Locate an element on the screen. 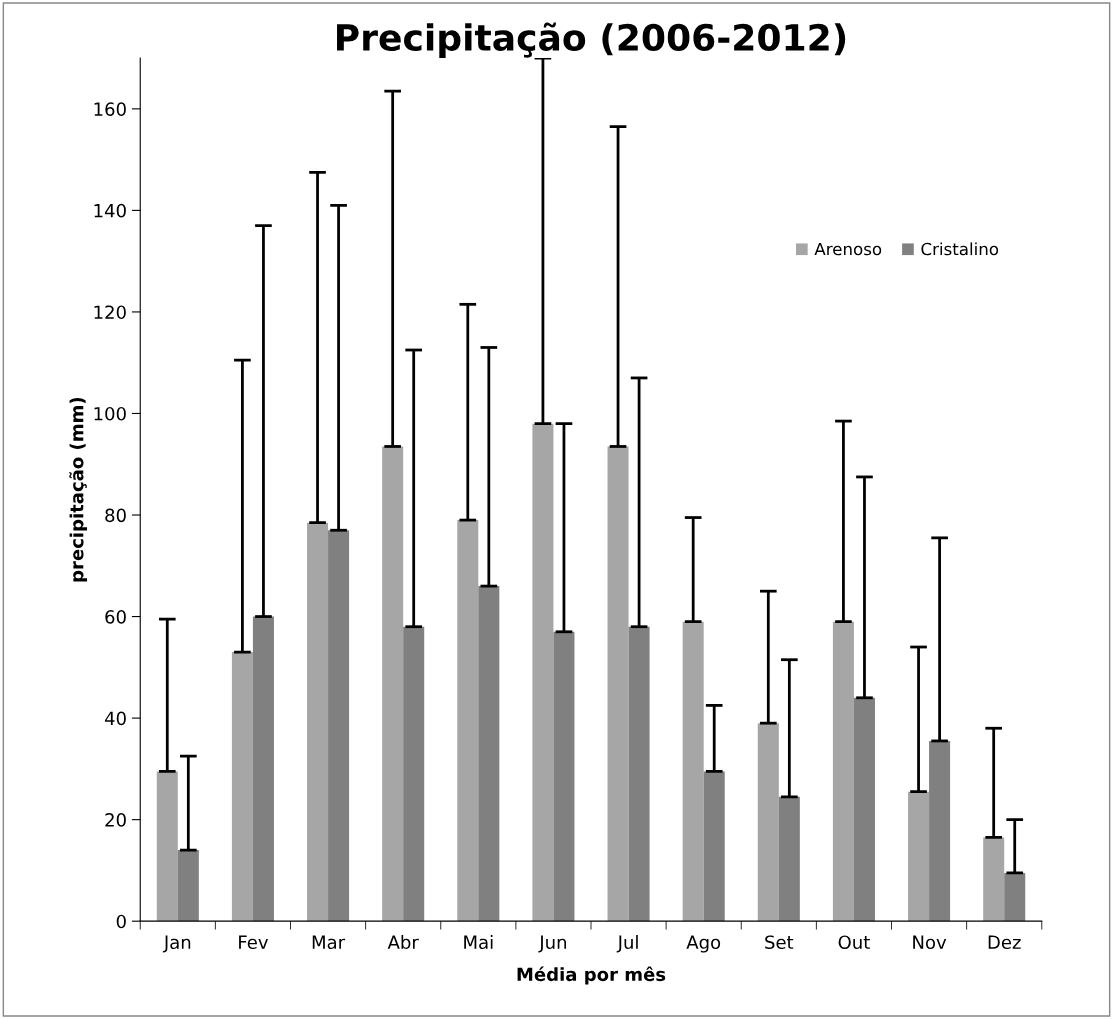  x-axis-title: Média por mês is located at coordinates (591, 975).